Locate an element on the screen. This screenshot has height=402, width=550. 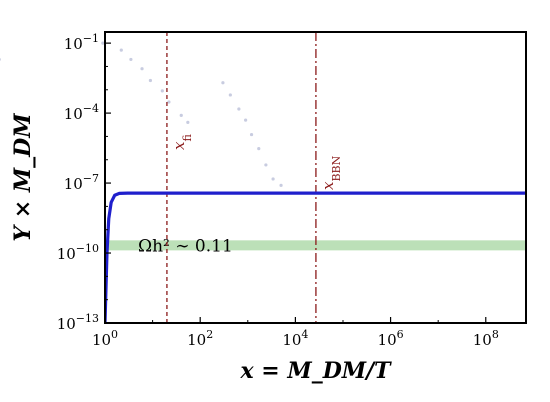
x-axis-label: x = M_DM/T is located at coordinates (315, 371).